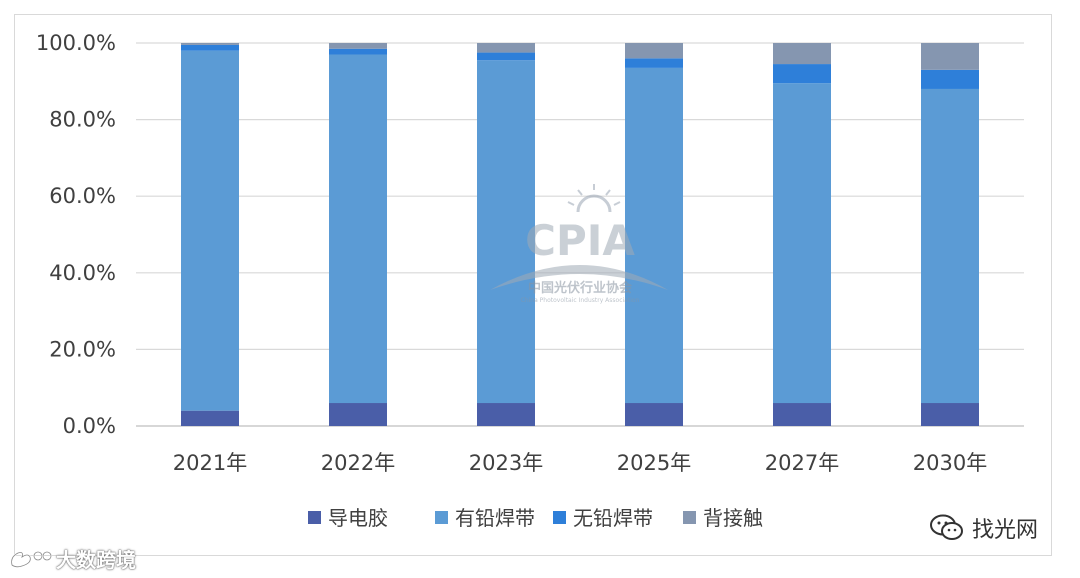 The image size is (1080, 578). Describe the element at coordinates (506, 463) in the screenshot. I see `x-tick-label: 2023年` at that location.